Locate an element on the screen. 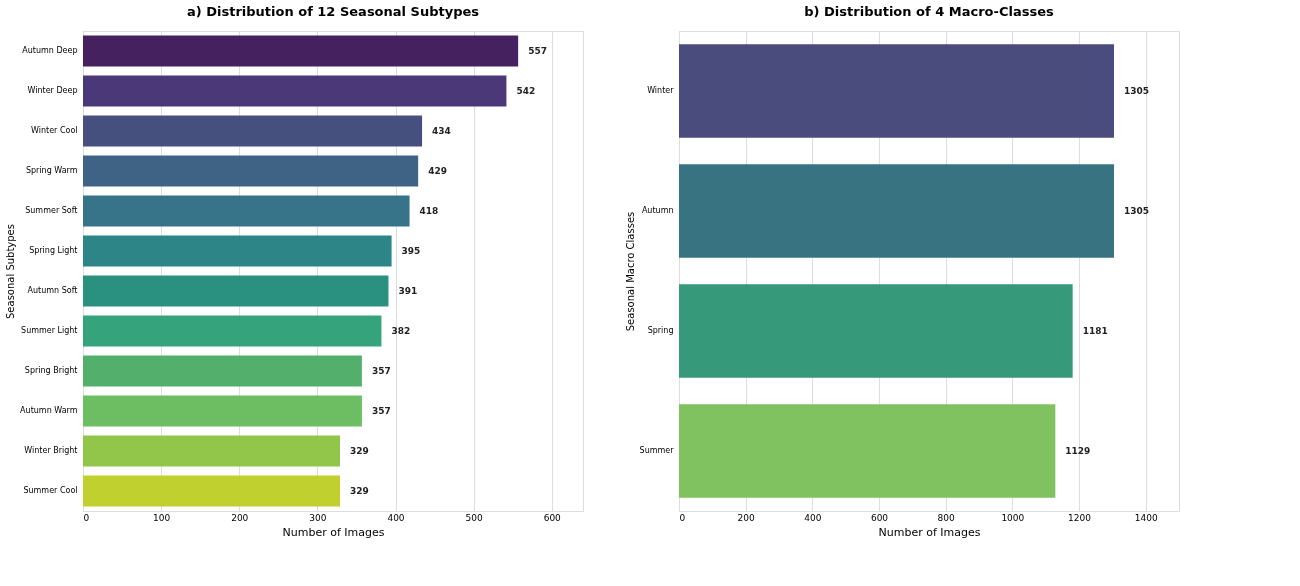  x-tick-label: 800 is located at coordinates (946, 517).